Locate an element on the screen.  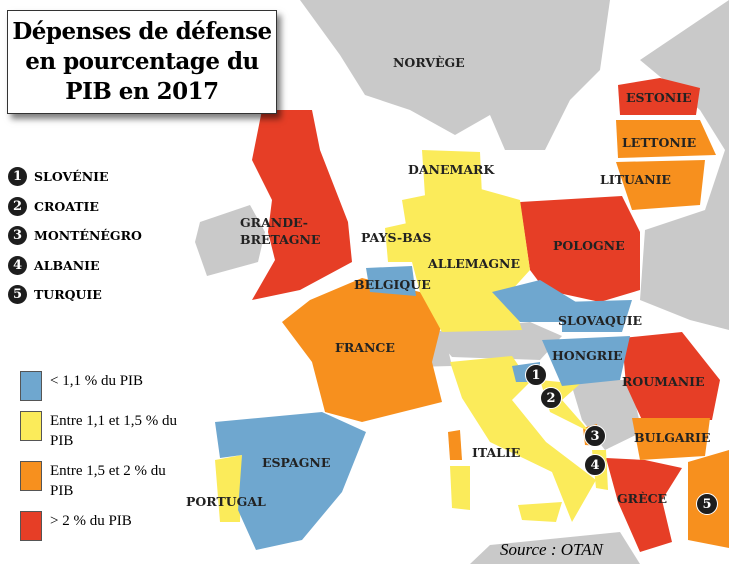
legend-item: Entre 1,1 et 1,5 % du PIB is located at coordinates (125, 431).